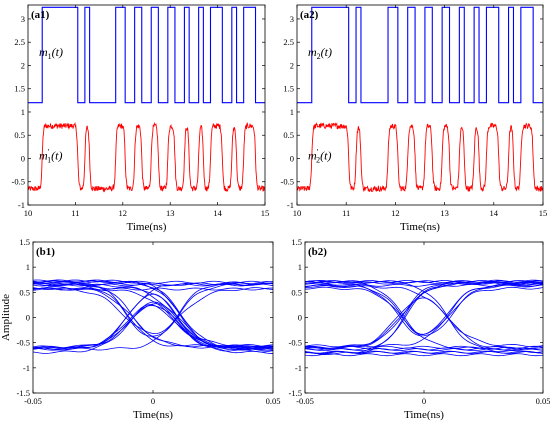 This screenshot has width=550, height=422. Describe the element at coordinates (28, 318) in the screenshot. I see `b1-ytick-label: 0` at that location.